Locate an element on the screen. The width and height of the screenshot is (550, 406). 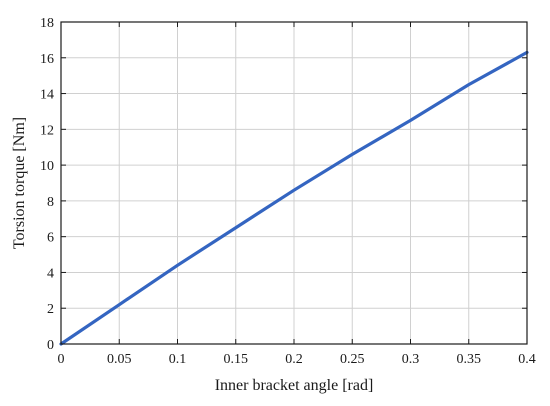
x-tick-label: 0.15 is located at coordinates (236, 359).